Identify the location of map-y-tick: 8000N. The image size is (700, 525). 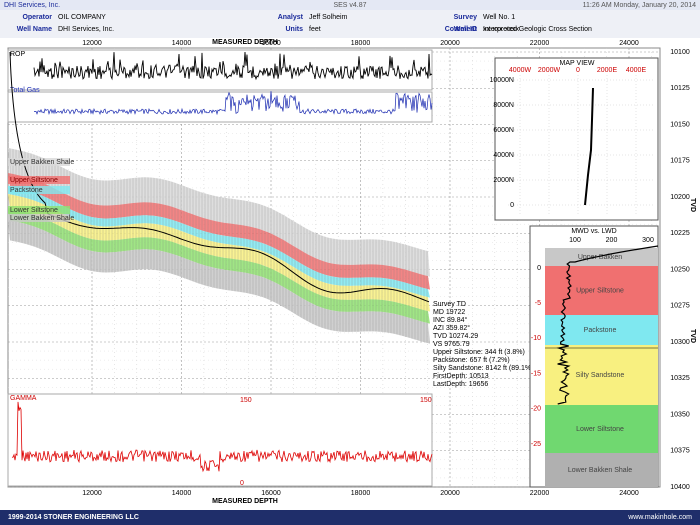
(503, 105).